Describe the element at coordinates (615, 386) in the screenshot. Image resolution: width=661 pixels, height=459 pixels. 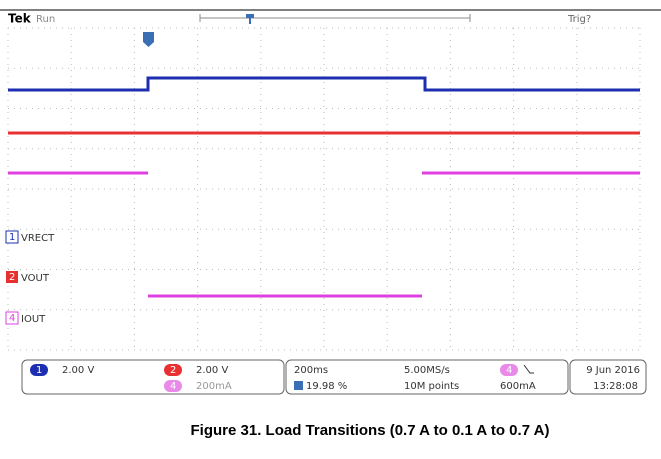
I see `time: 13:28:08` at that location.